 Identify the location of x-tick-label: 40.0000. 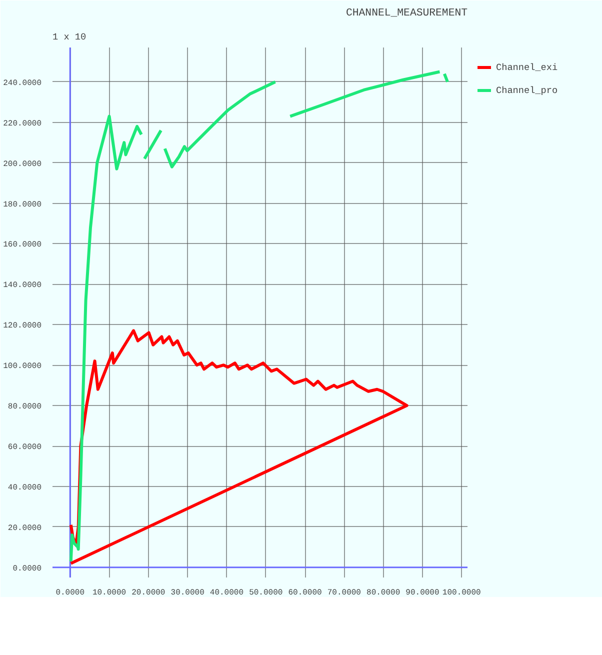
(227, 593).